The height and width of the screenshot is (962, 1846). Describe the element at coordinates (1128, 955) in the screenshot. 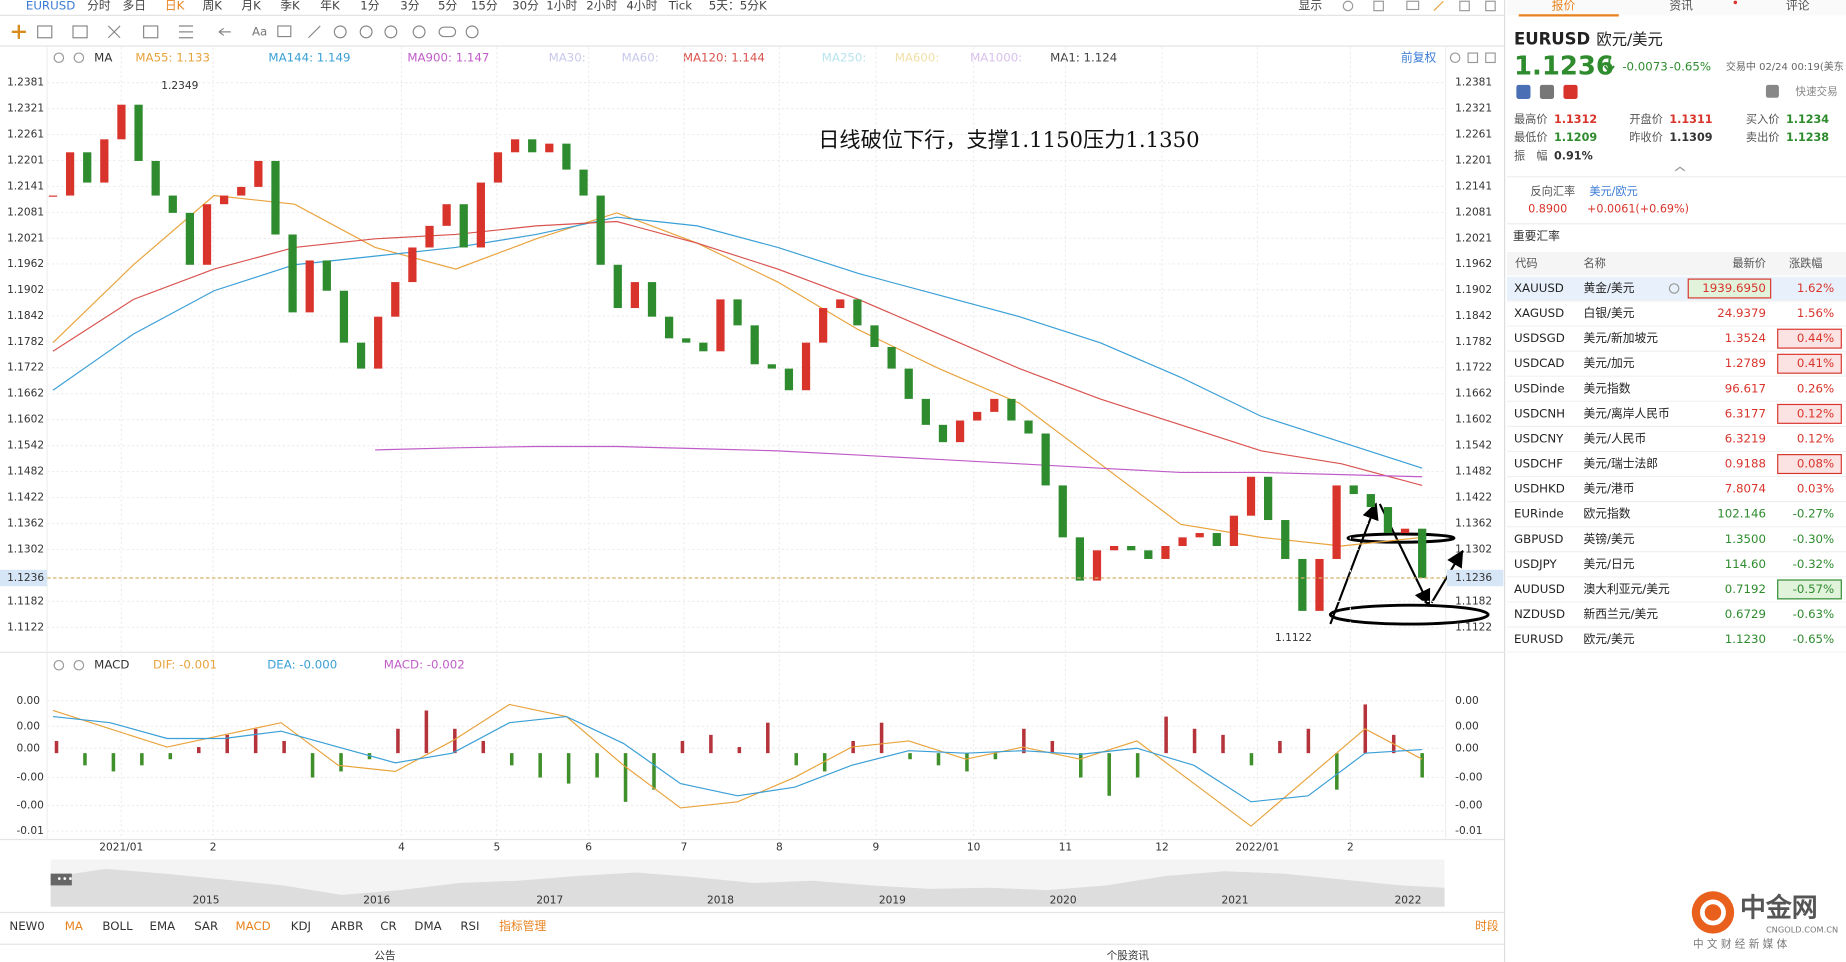

I see `status-item: 个股资讯` at that location.